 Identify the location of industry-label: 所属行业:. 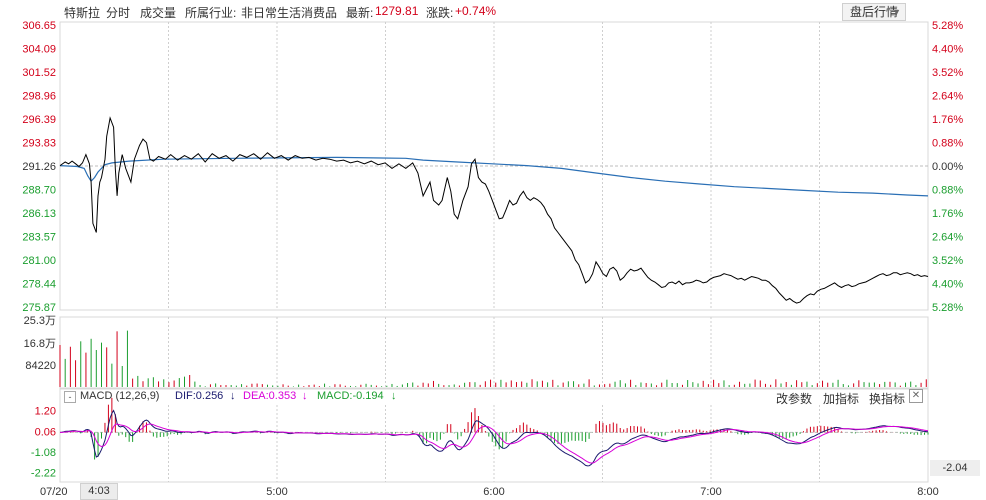
(211, 13).